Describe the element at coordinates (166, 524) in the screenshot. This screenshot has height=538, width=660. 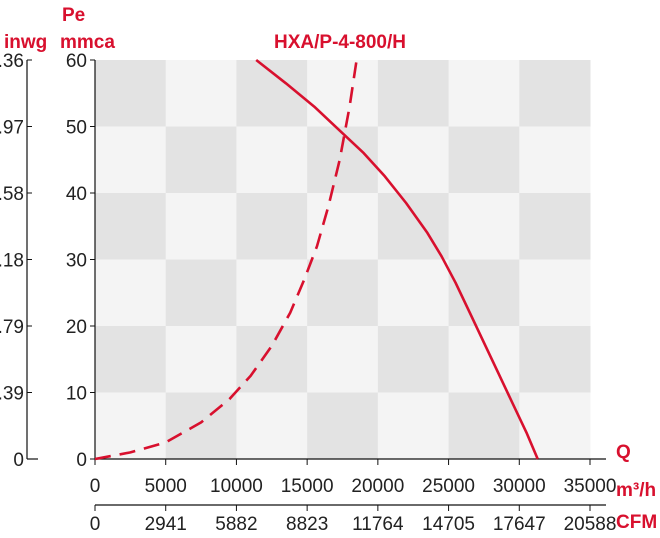
I see `x-secondary-tick-label: 2941` at that location.